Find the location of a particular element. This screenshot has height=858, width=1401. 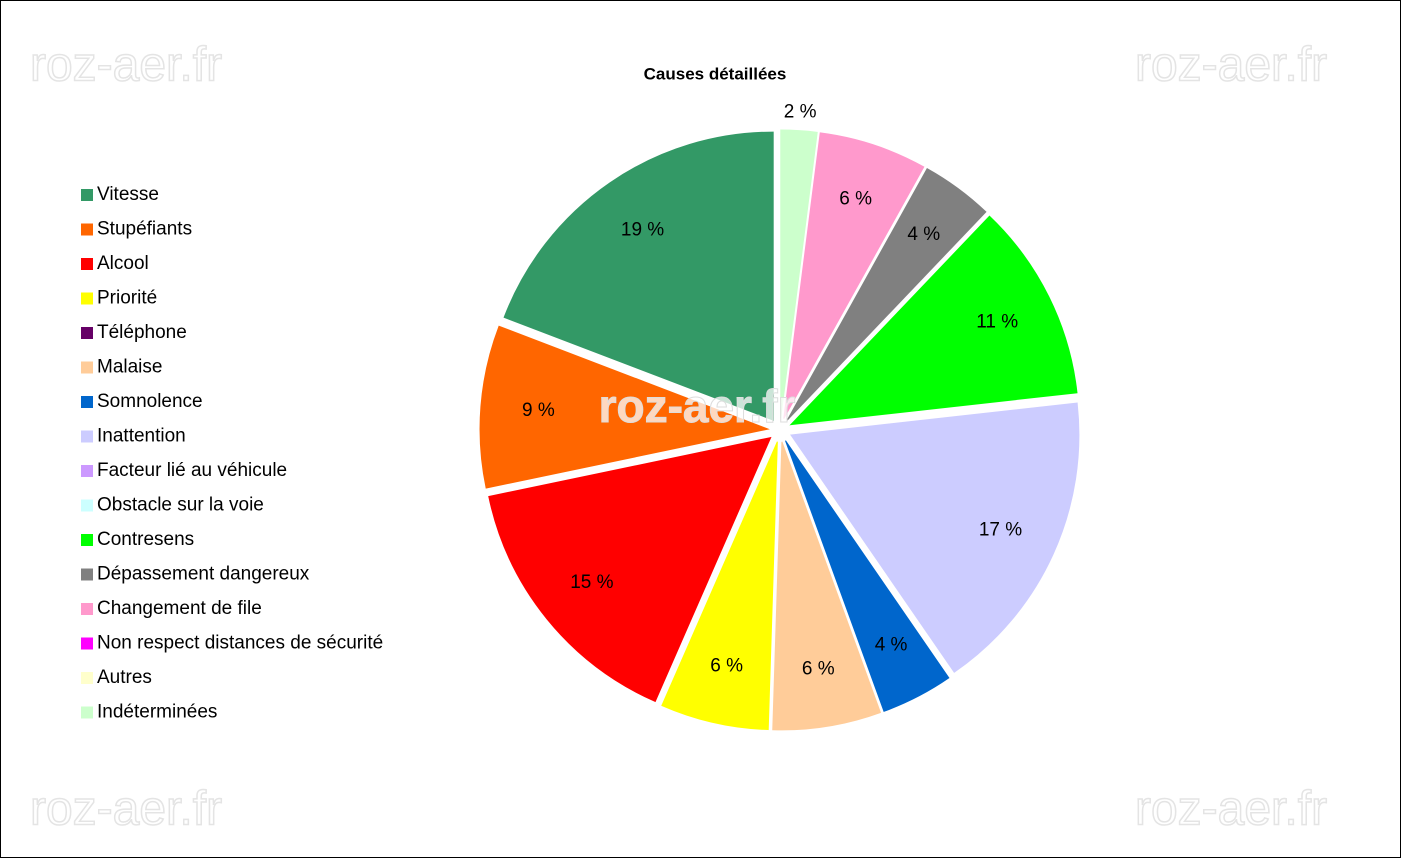

legend-label: Priorité is located at coordinates (127, 298).